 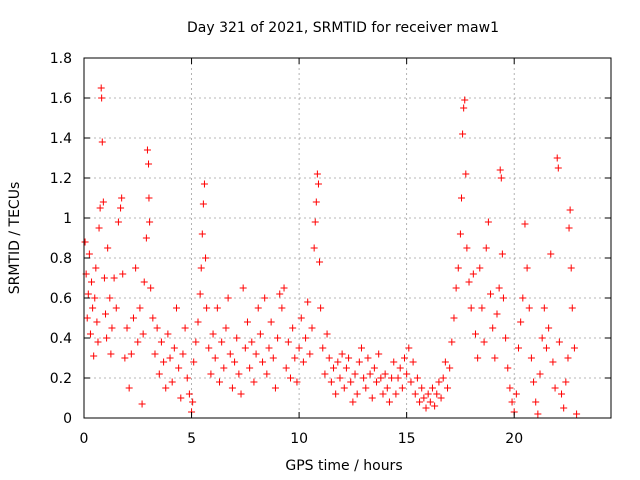 What do you see at coordinates (84, 439) in the screenshot?
I see `x-tick-label: 0` at bounding box center [84, 439].